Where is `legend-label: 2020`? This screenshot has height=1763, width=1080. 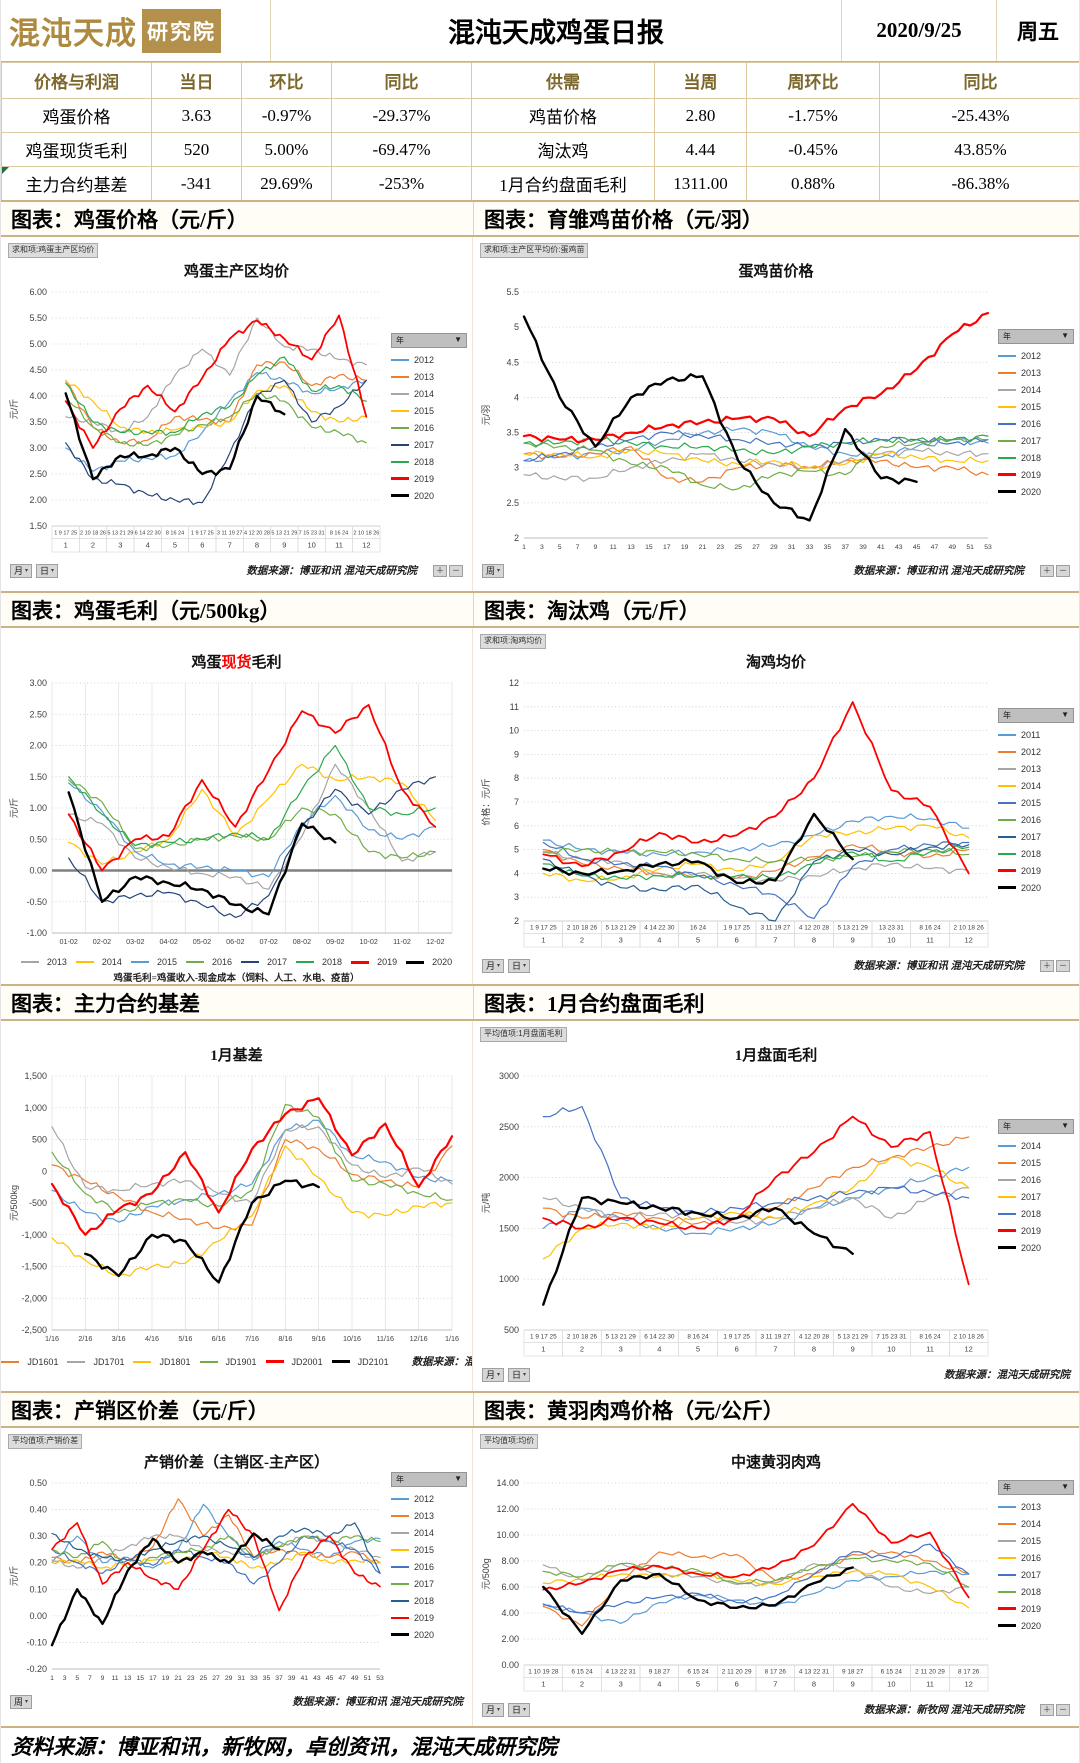 legend-label: 2020 is located at coordinates (1031, 887).